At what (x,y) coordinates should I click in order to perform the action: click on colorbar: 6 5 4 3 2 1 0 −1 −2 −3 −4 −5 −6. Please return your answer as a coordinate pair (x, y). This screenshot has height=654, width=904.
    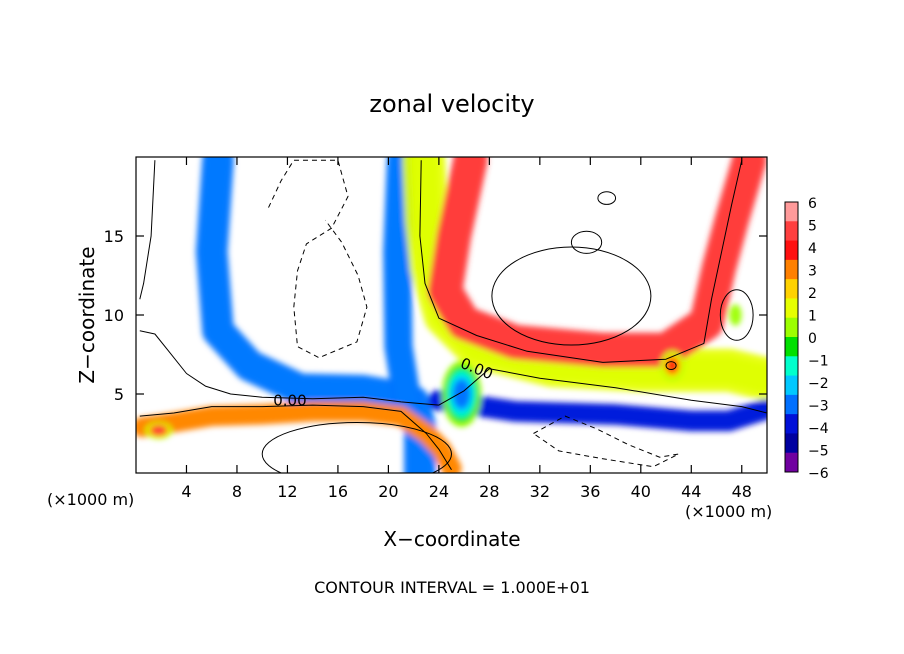
    Looking at the image, I should click on (806, 339).